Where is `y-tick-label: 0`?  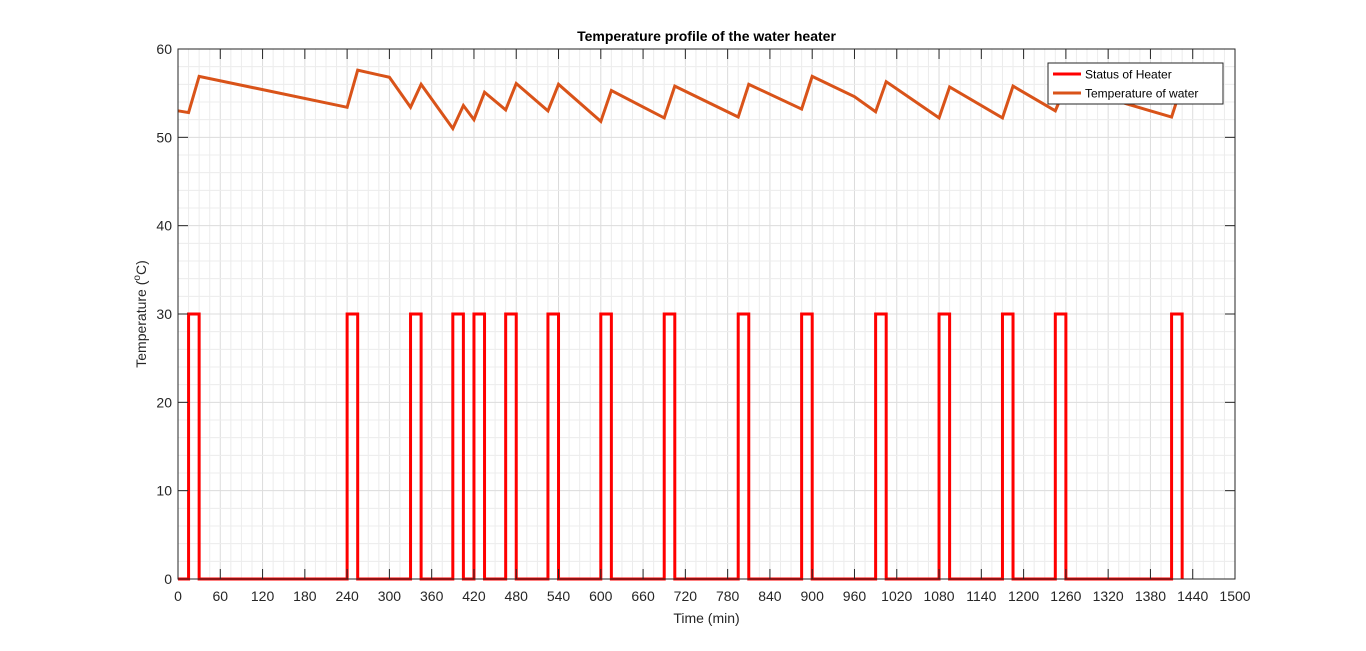
y-tick-label: 0 is located at coordinates (168, 579).